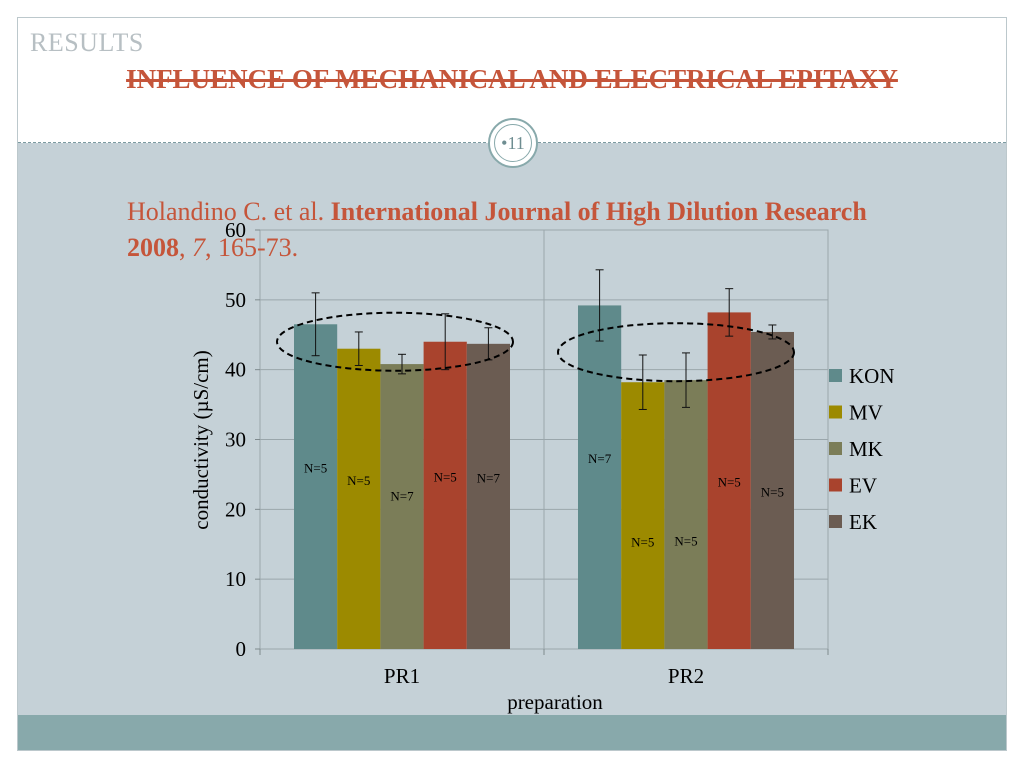  I want to click on bar-kon-pr2, so click(600, 477).